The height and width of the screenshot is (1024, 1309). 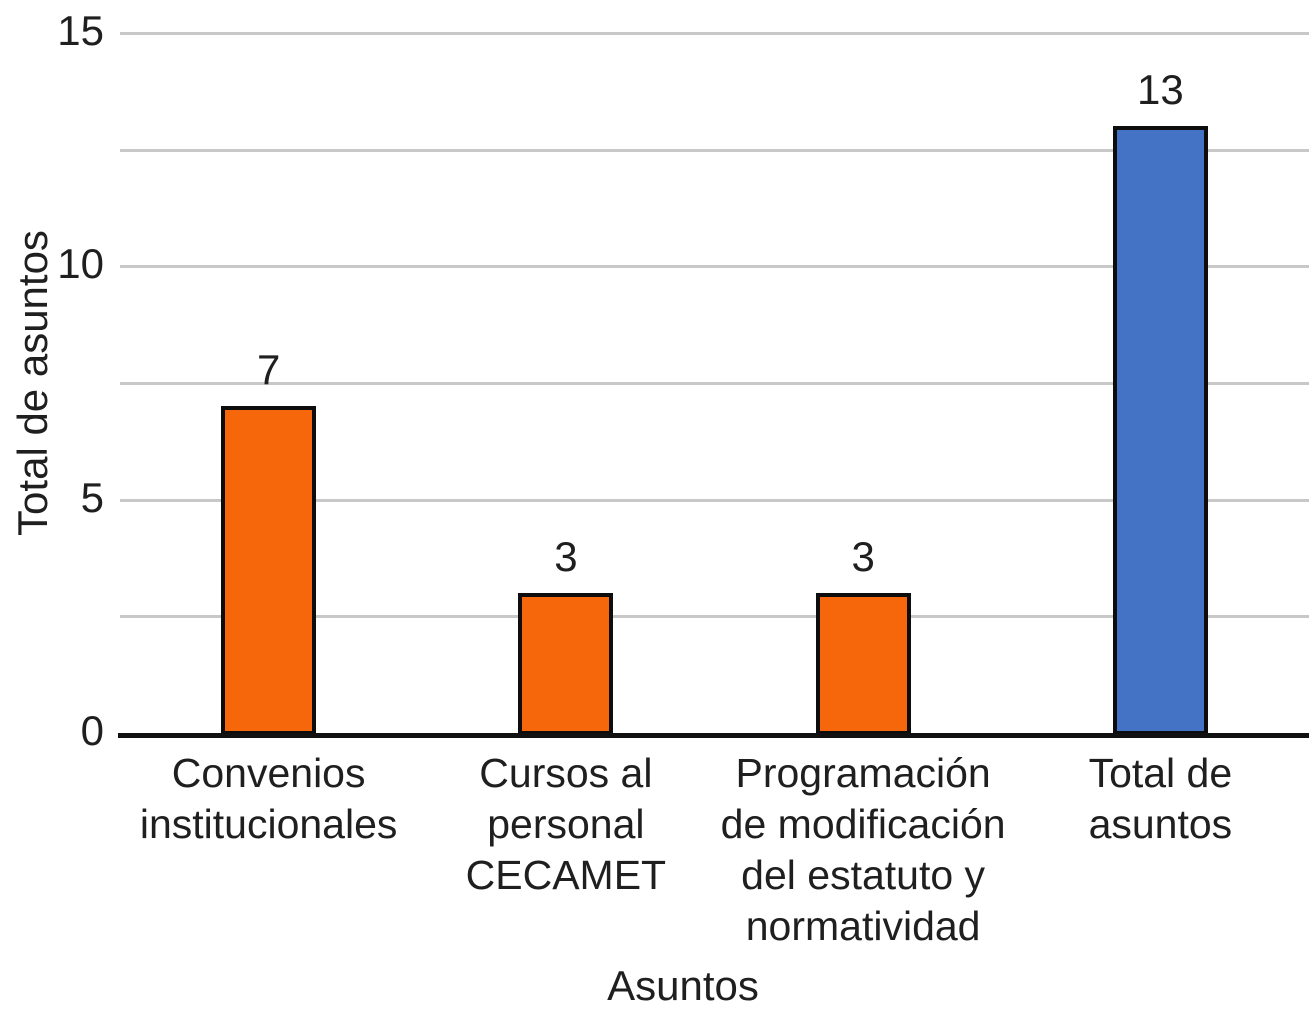 What do you see at coordinates (80, 31) in the screenshot?
I see `y-tick-label: 15` at bounding box center [80, 31].